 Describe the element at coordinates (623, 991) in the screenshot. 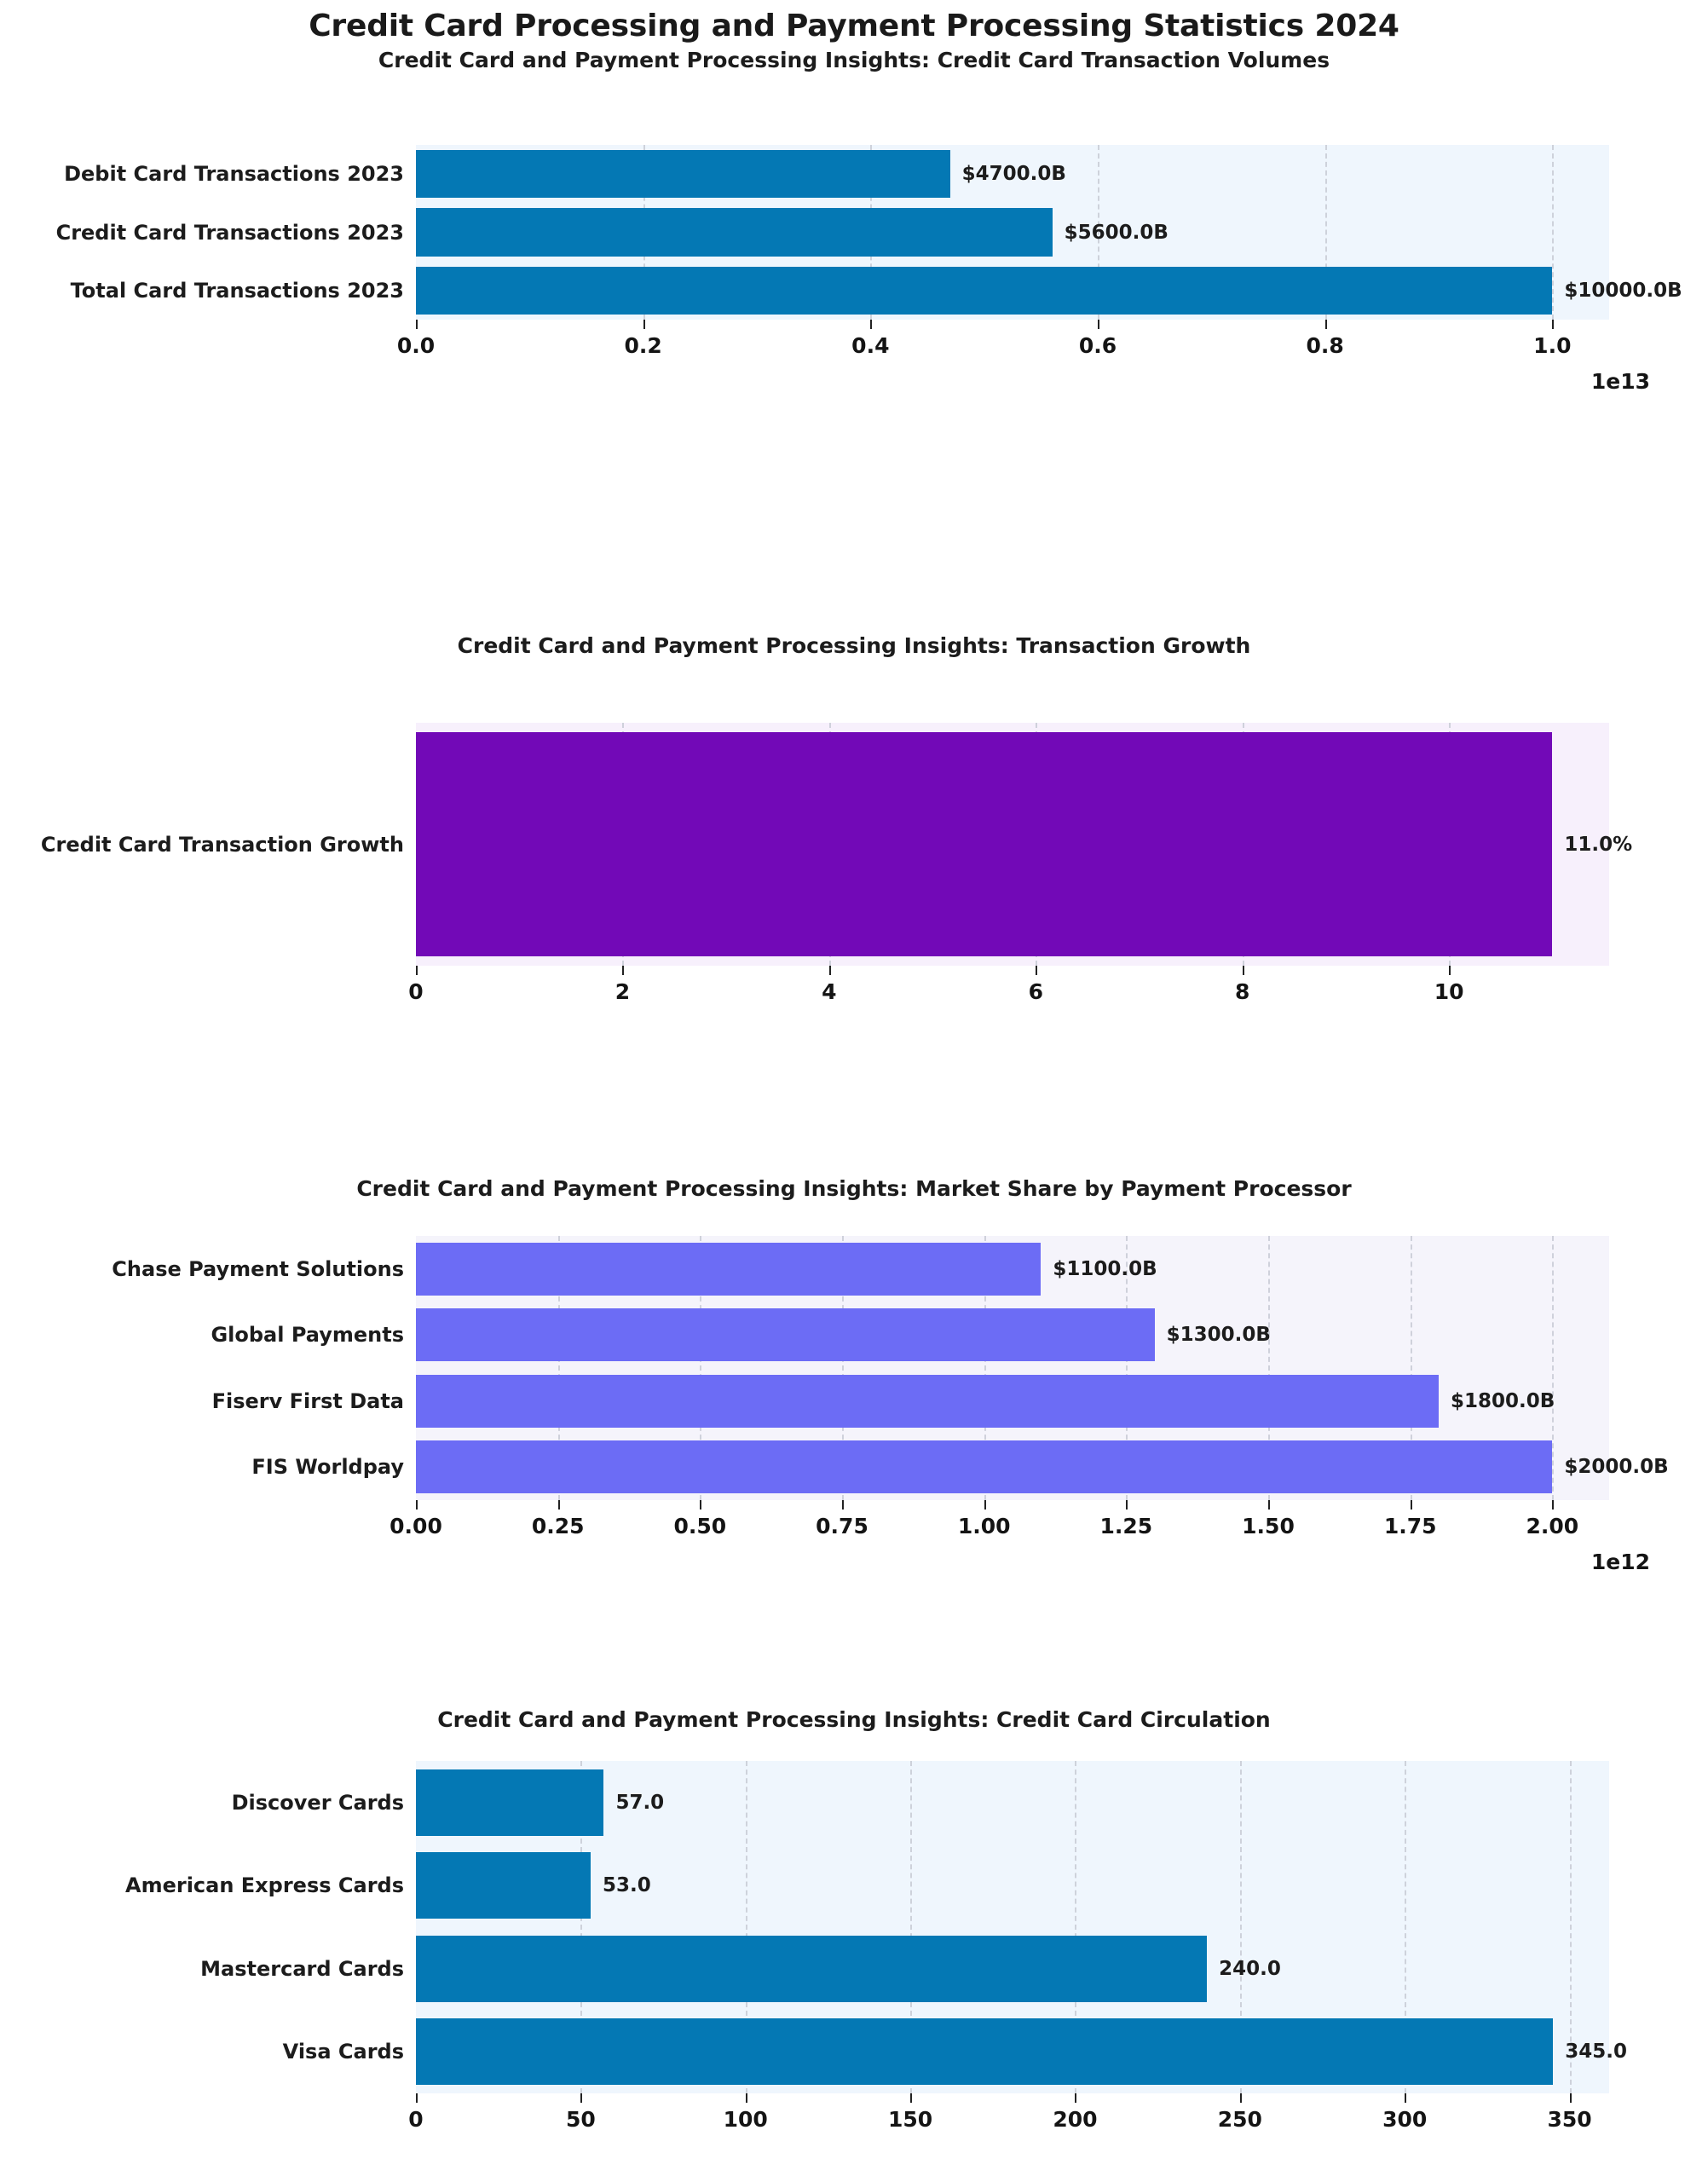

I see `x-axis-tick-label: 2` at that location.